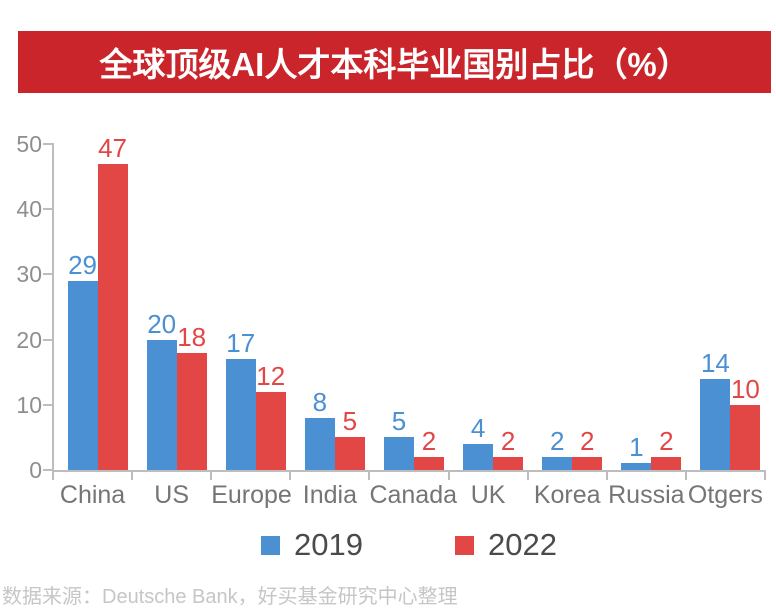 This screenshot has width=776, height=609. What do you see at coordinates (29, 144) in the screenshot?
I see `y-axis-tick-label: 50` at bounding box center [29, 144].